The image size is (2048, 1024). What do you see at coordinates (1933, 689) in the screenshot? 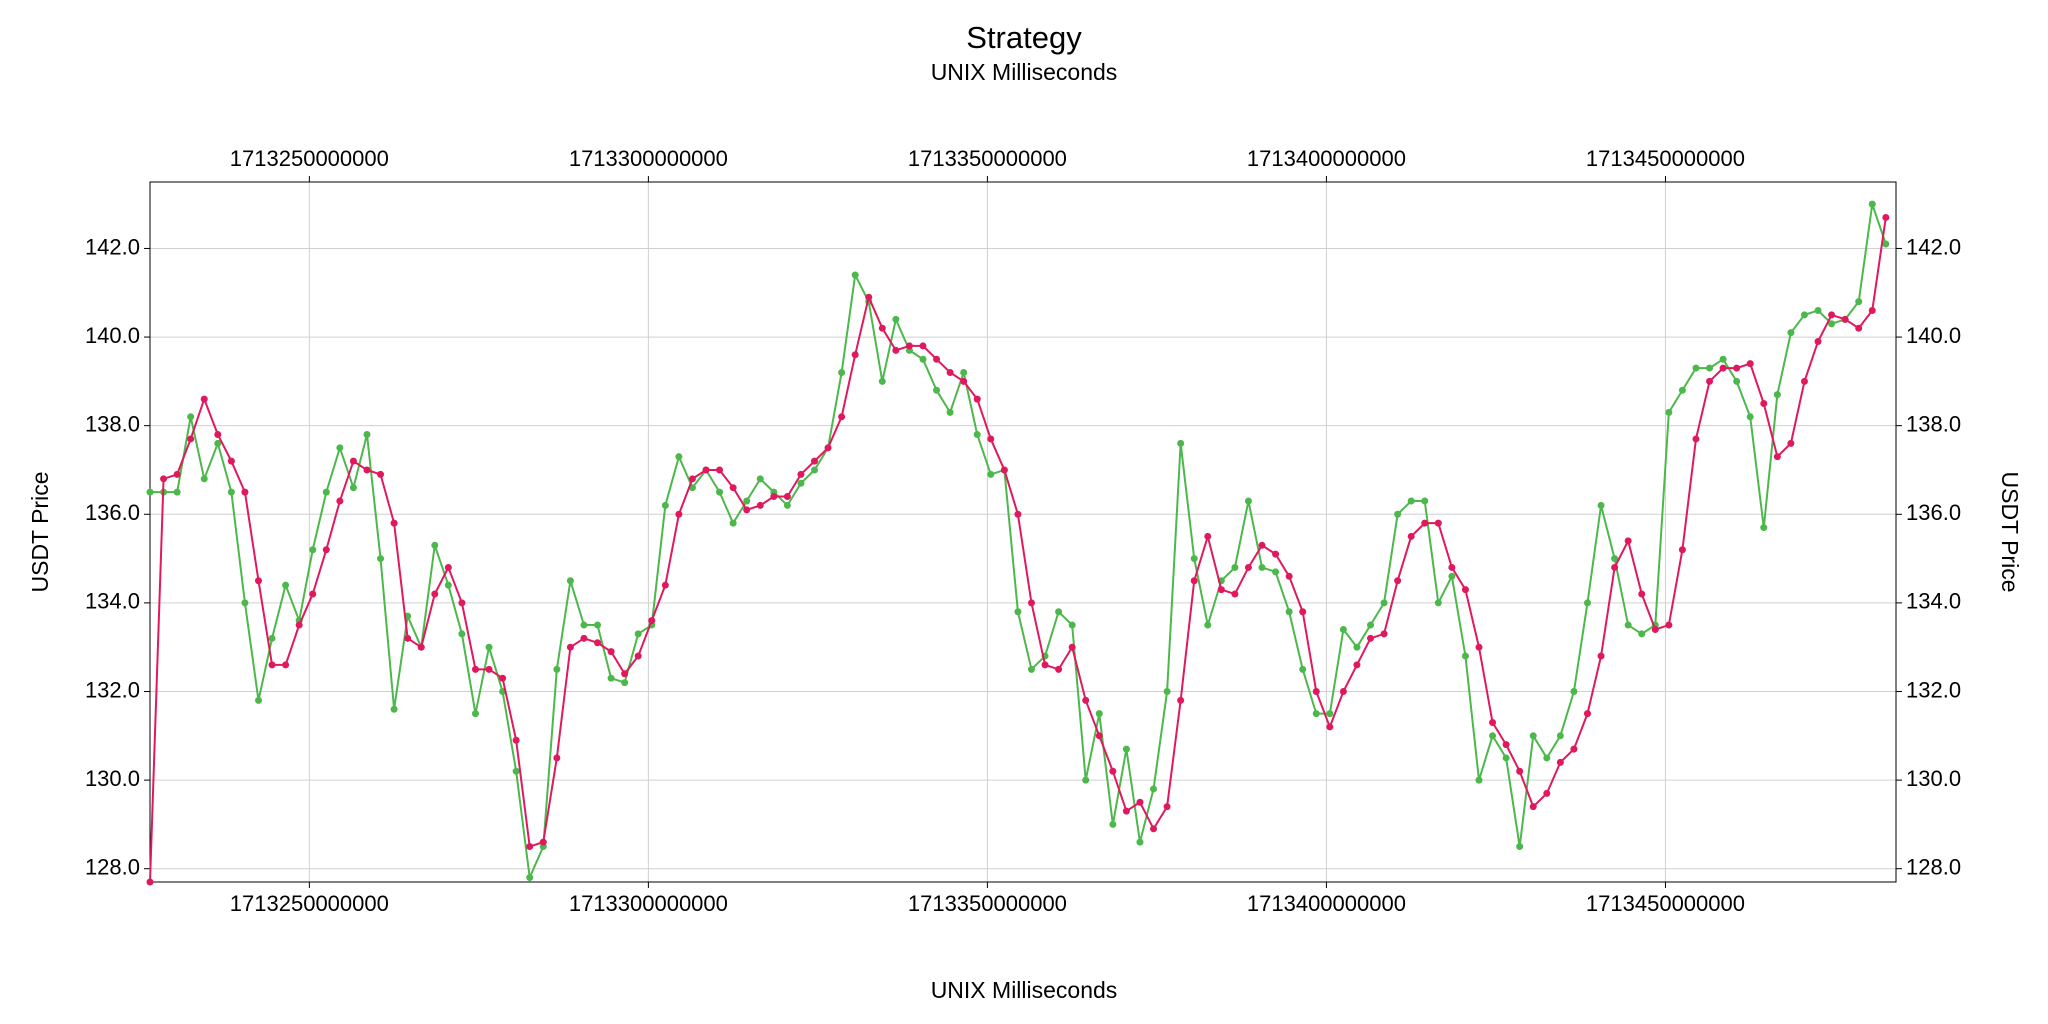
I see `y2-tick-label: 132.0` at bounding box center [1933, 689].